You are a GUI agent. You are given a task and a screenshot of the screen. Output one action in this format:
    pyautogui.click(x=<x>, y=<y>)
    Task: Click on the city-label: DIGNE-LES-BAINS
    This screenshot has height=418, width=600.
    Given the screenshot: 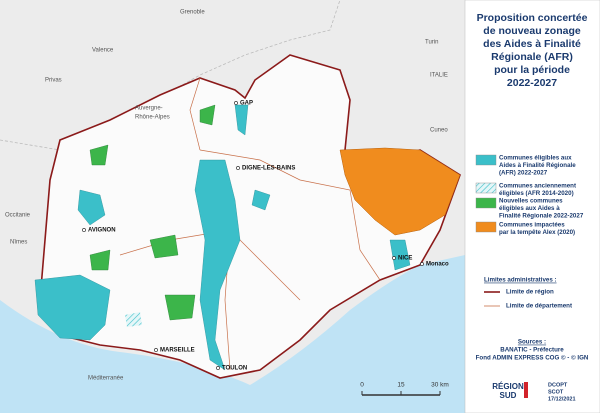 What is the action you would take?
    pyautogui.click(x=268, y=169)
    